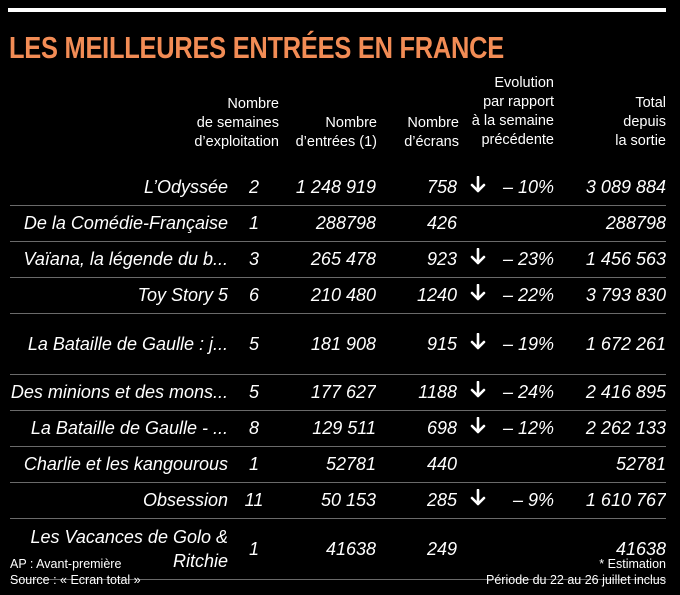 This screenshot has width=680, height=595. I want to click on entries-cell: 129 511, so click(328, 428).